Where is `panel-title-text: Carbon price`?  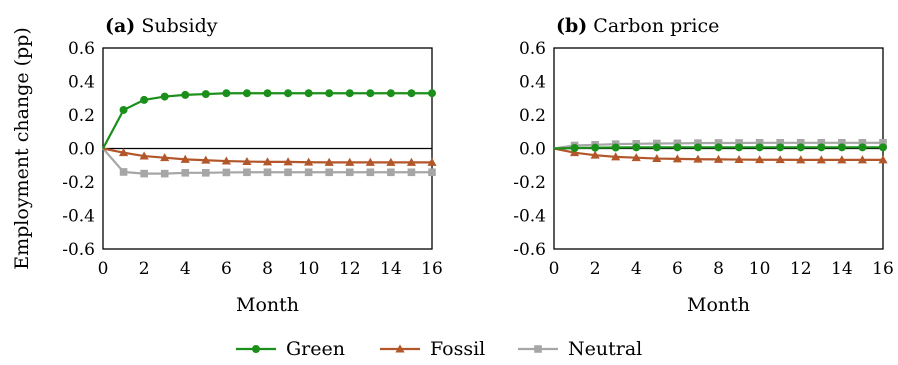 panel-title-text: Carbon price is located at coordinates (653, 26).